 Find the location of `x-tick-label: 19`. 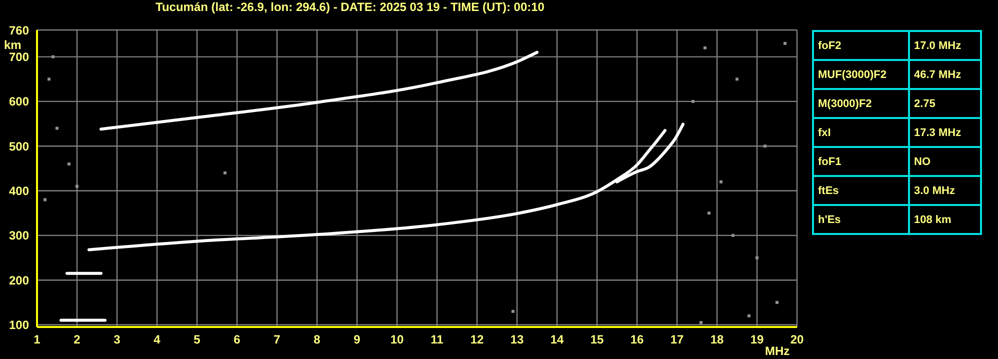

x-tick-label: 19 is located at coordinates (757, 339).